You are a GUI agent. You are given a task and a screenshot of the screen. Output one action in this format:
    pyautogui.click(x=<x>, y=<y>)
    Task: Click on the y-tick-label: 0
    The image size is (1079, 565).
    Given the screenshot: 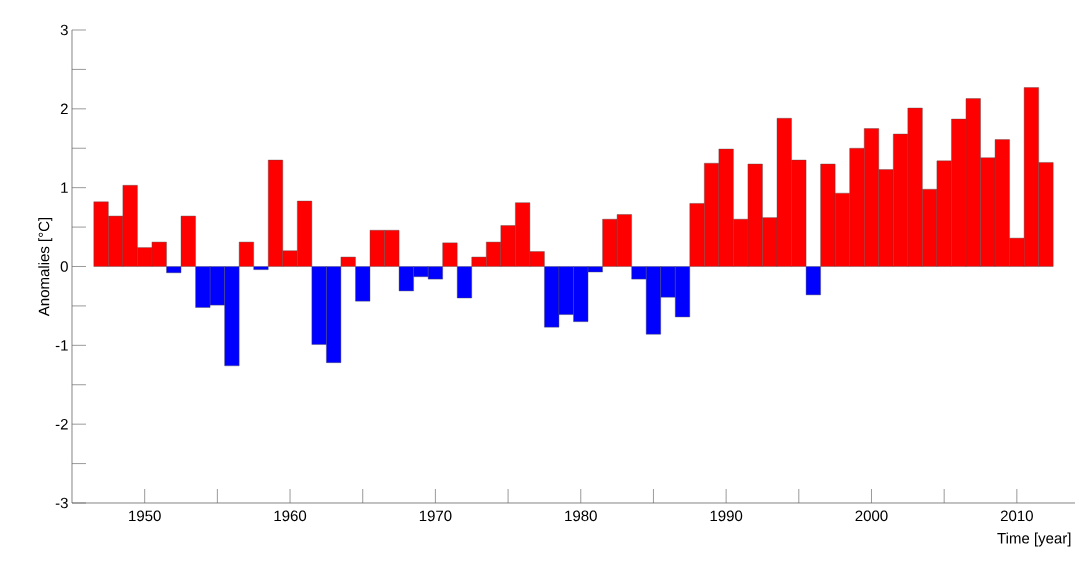 What is the action you would take?
    pyautogui.click(x=64, y=266)
    